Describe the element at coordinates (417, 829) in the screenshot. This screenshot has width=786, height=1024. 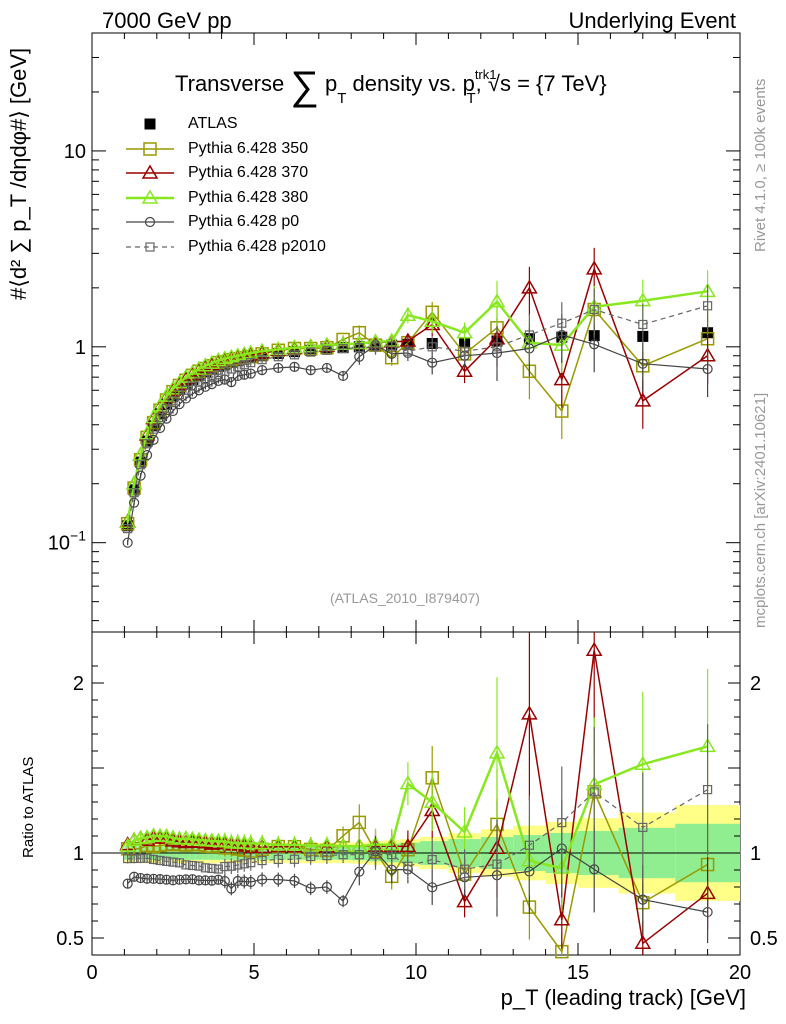
I see `ratio-line-p2010` at that location.